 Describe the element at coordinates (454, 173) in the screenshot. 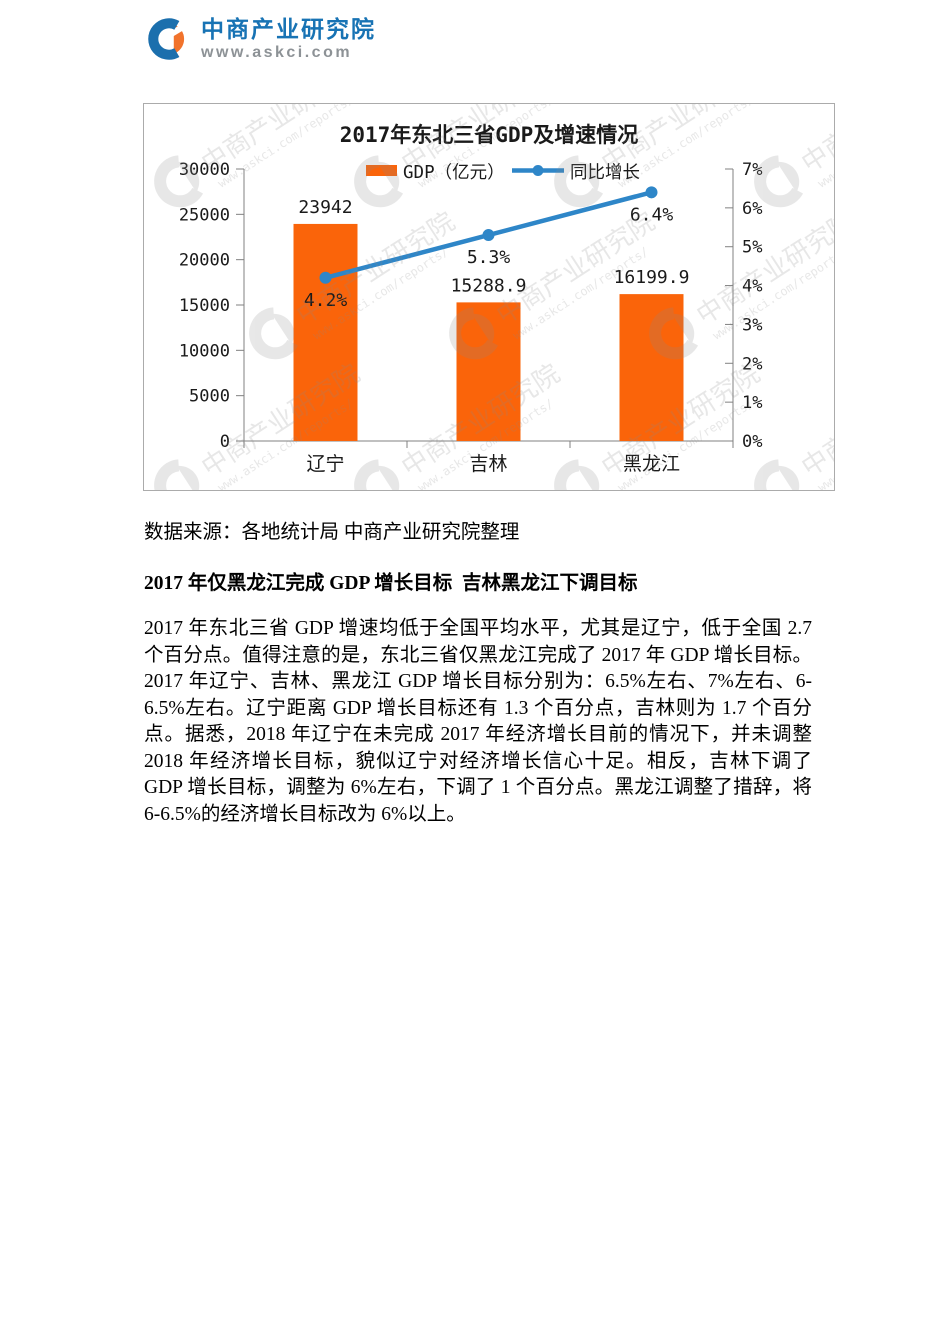

I see `legend-bar-label: GDP（亿元）` at that location.